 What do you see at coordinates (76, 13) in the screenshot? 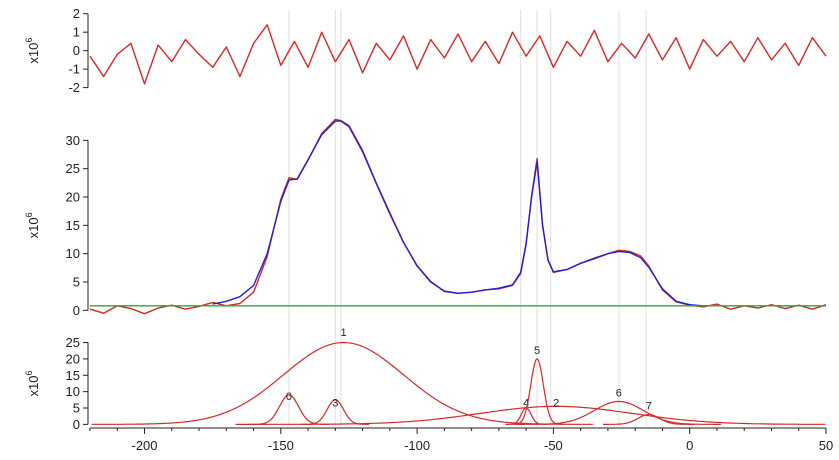
I see `y-tick-label: 2` at bounding box center [76, 13].